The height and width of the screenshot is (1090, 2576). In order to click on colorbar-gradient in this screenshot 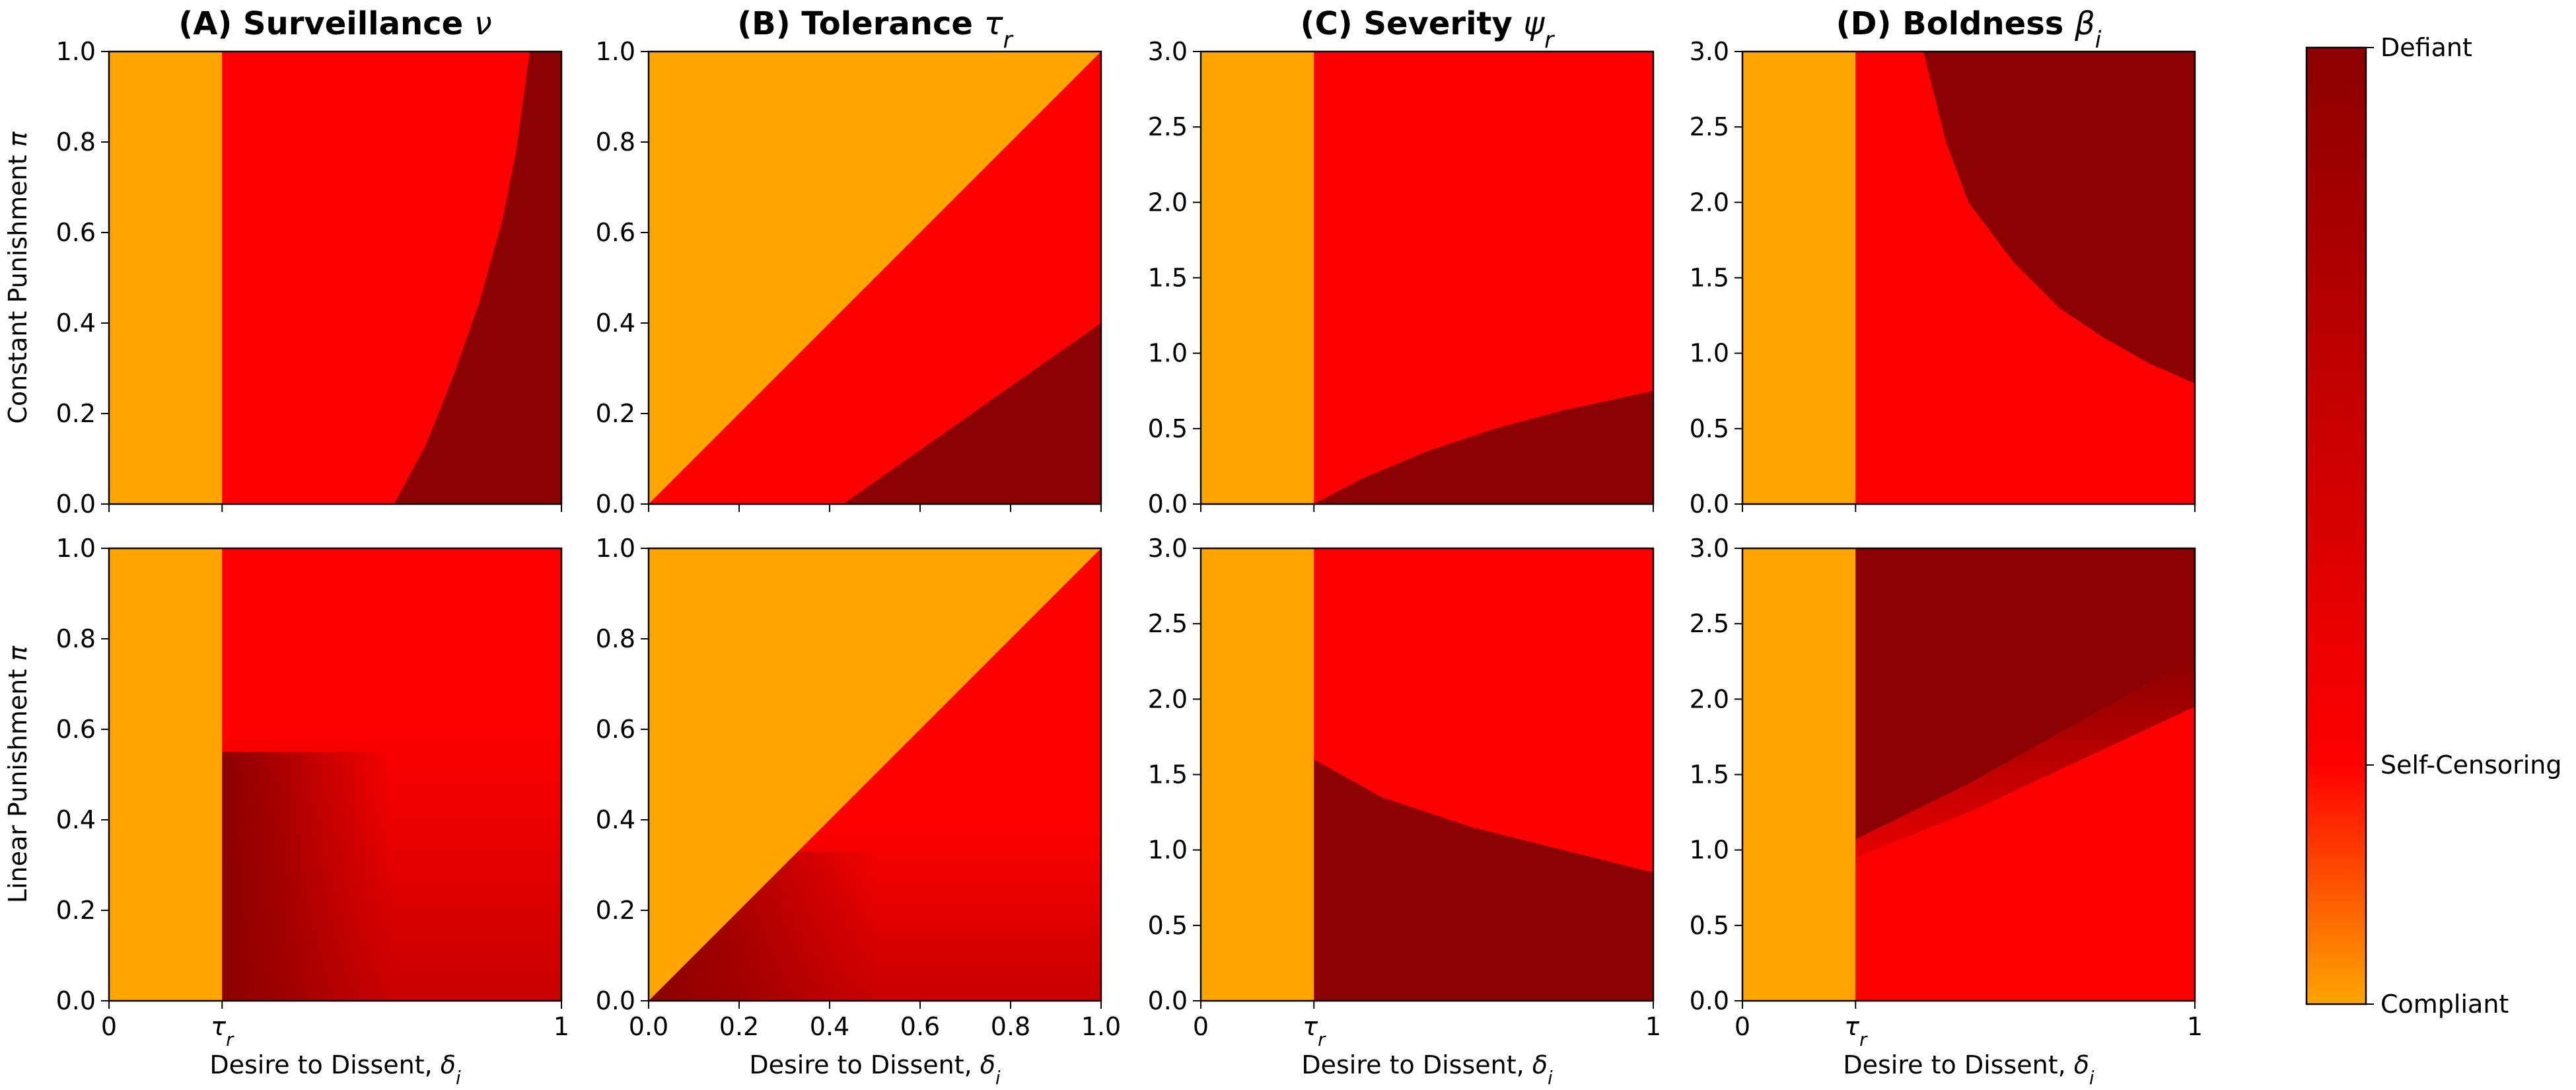, I will do `click(2336, 525)`.